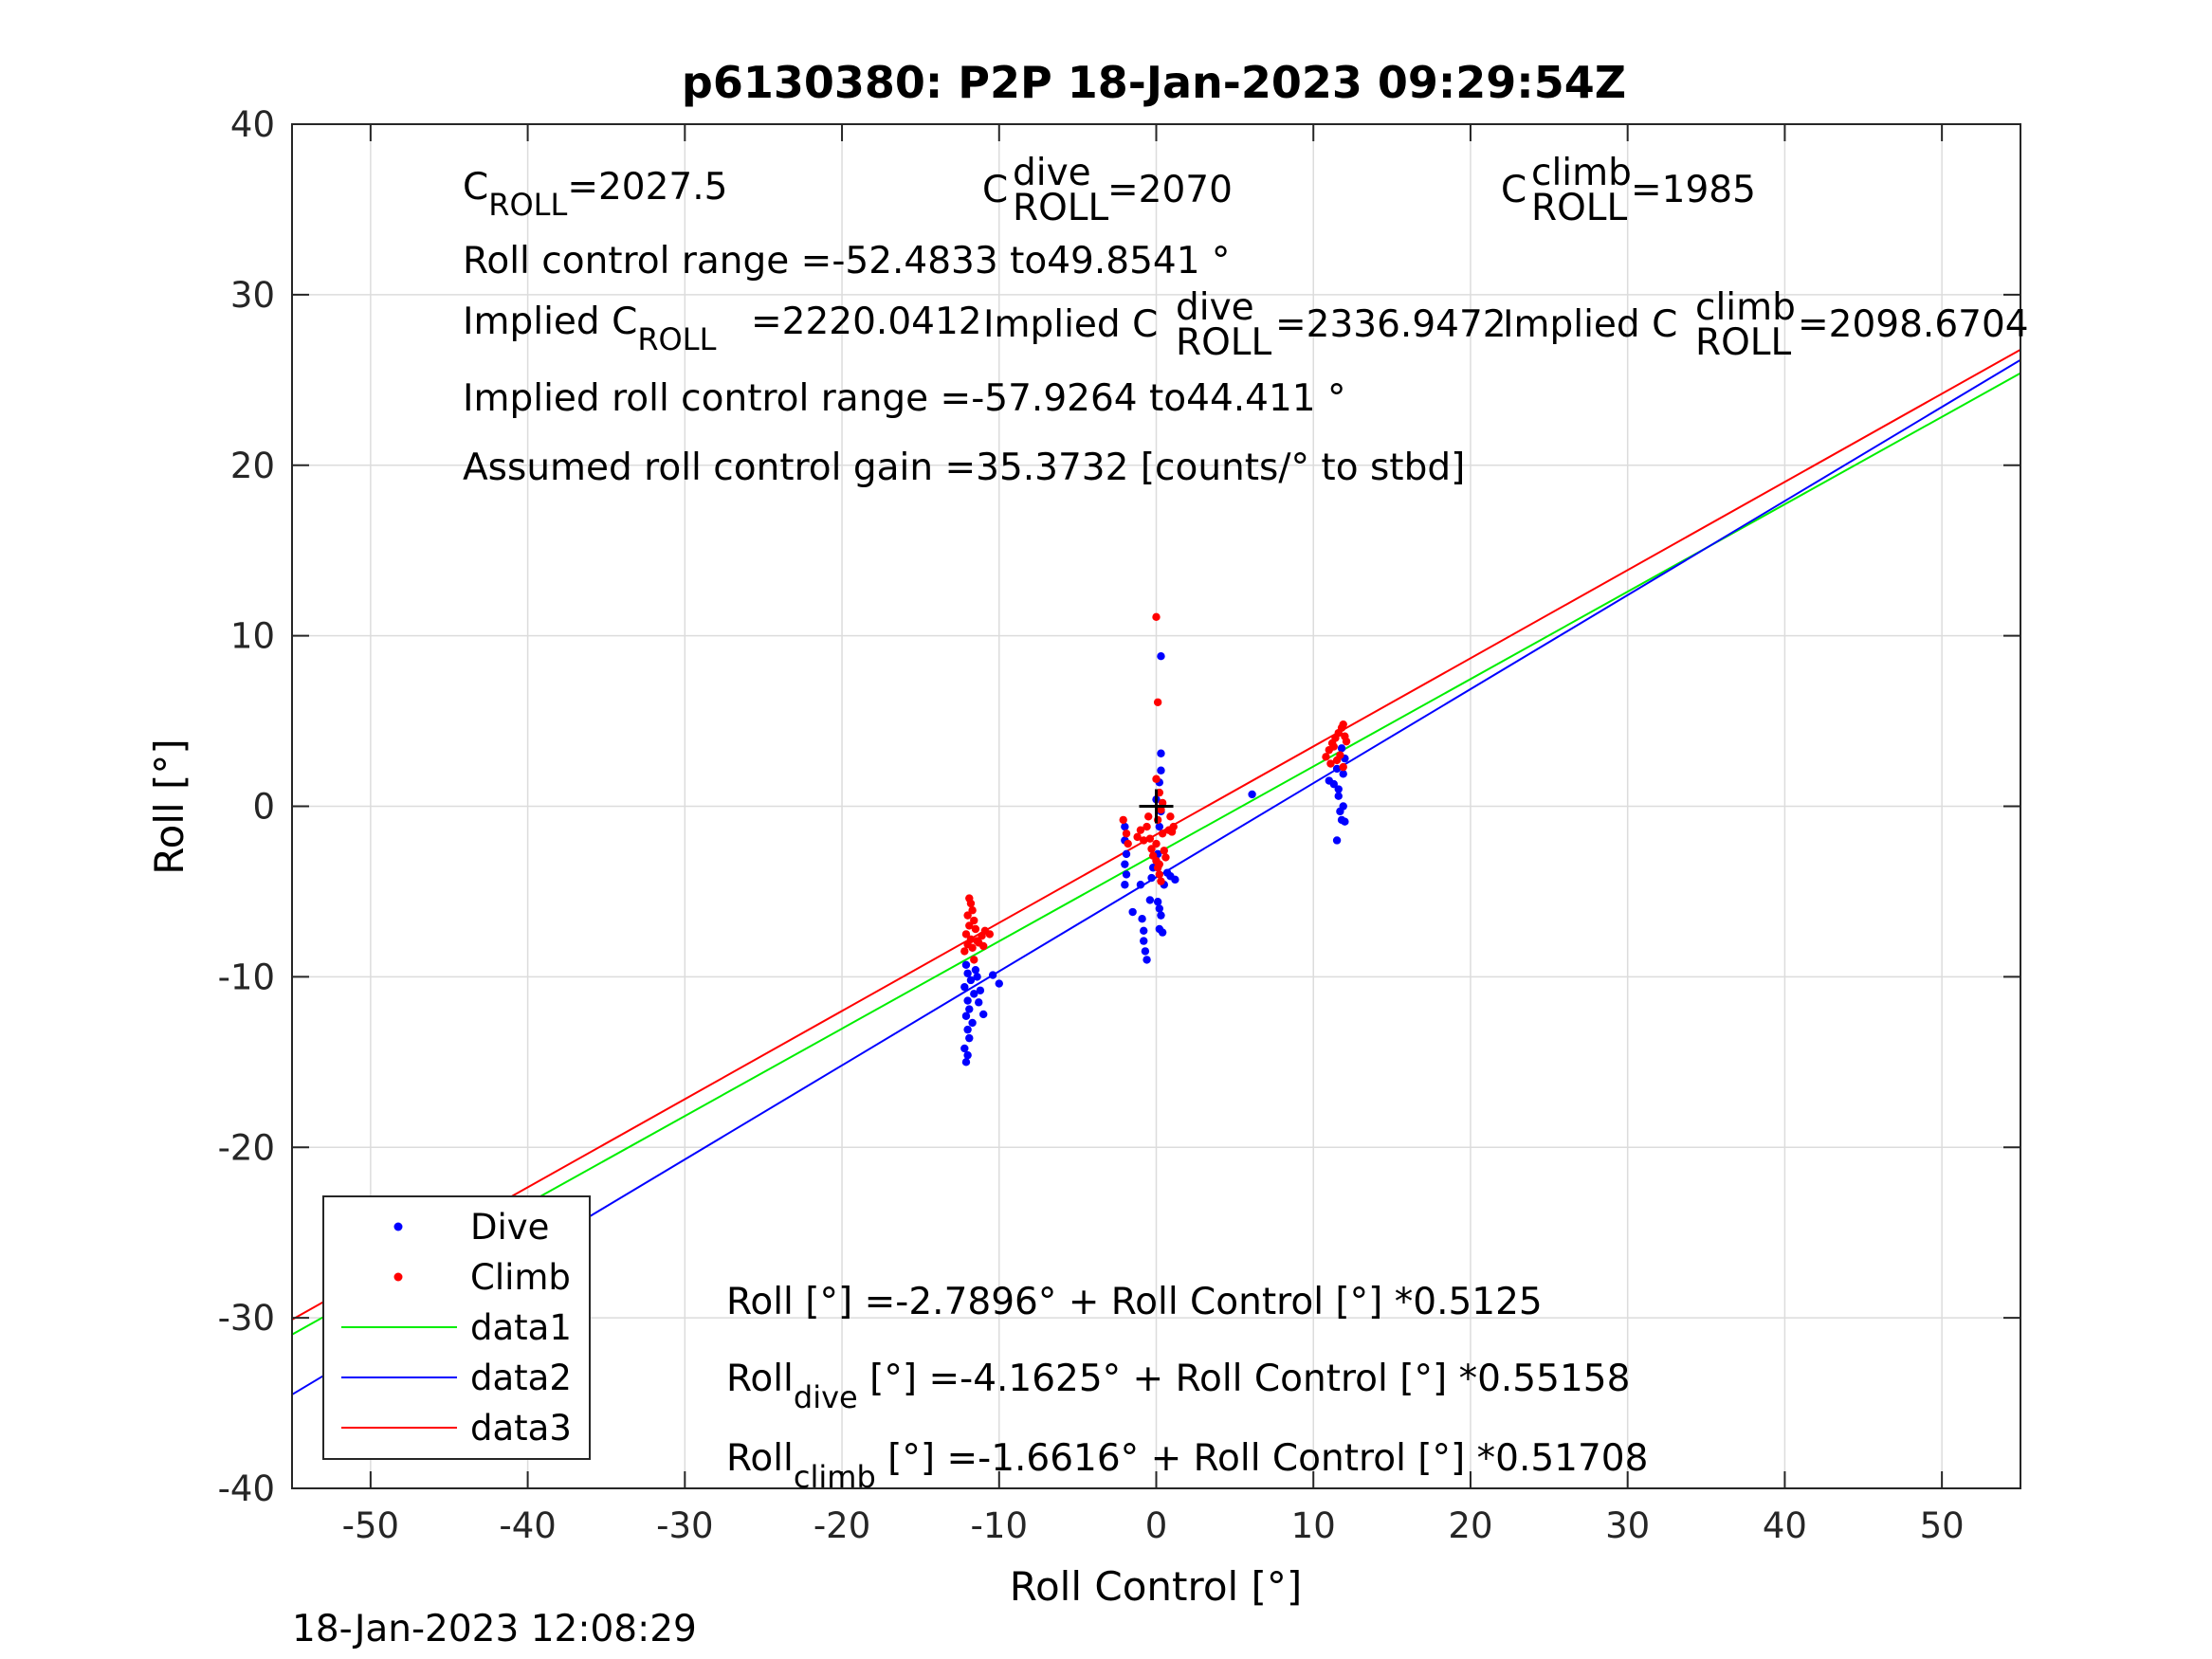 The image size is (2212, 1659). What do you see at coordinates (684, 1525) in the screenshot?
I see `x-tick-label: -30` at bounding box center [684, 1525].